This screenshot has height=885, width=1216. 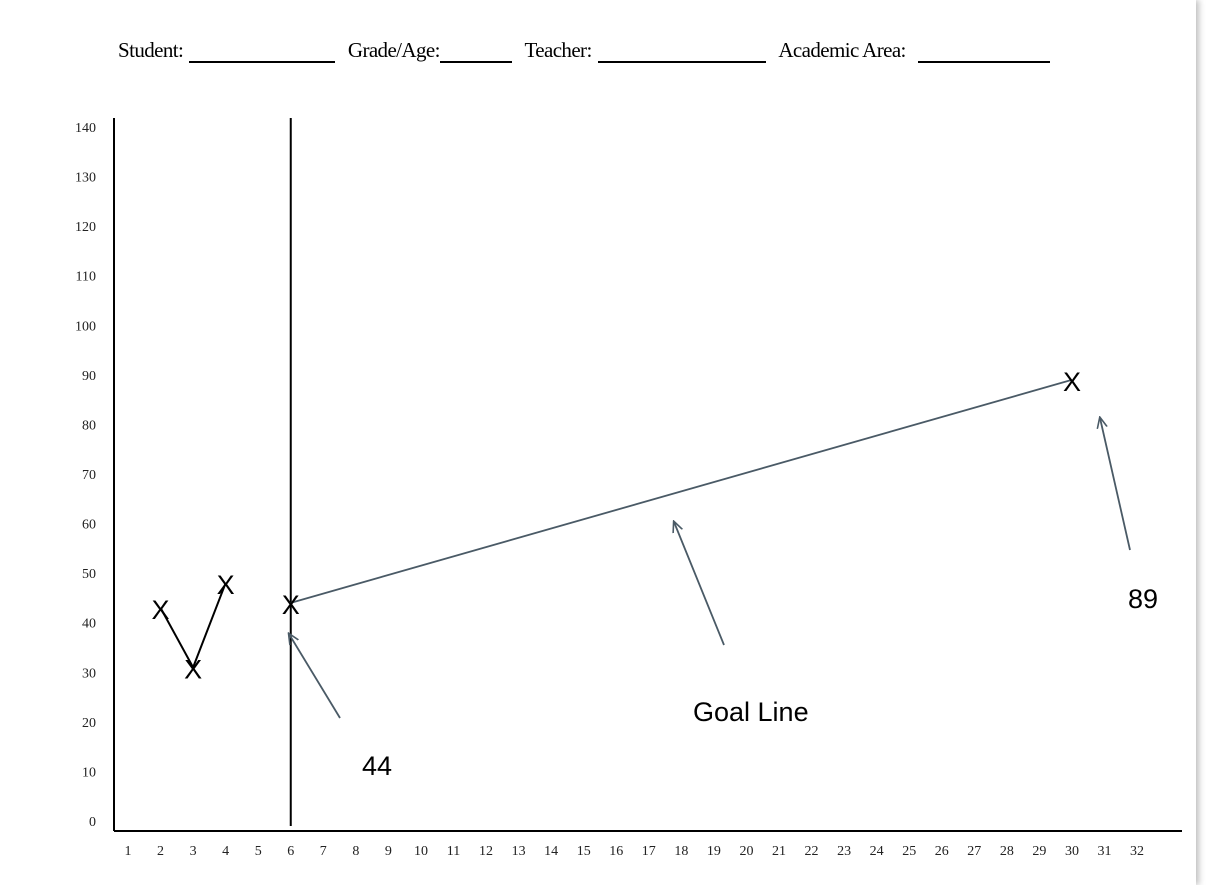 What do you see at coordinates (1039, 851) in the screenshot?
I see `x-tick-label: 29` at bounding box center [1039, 851].